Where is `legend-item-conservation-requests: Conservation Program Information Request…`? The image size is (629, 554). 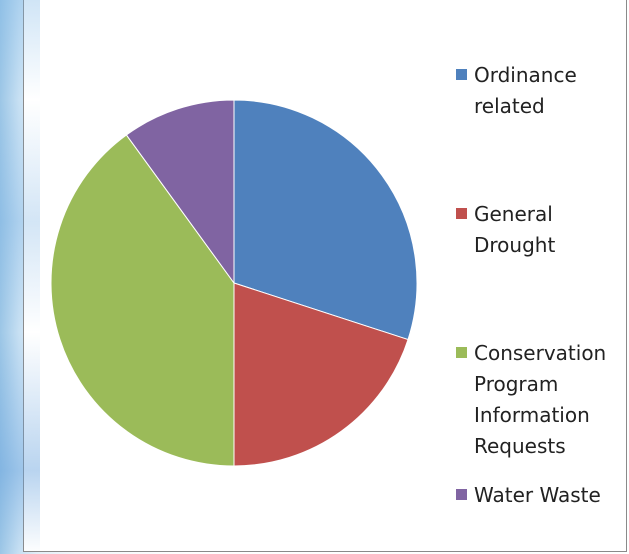 legend-item-conservation-requests: Conservation Program Information Request… is located at coordinates (531, 400).